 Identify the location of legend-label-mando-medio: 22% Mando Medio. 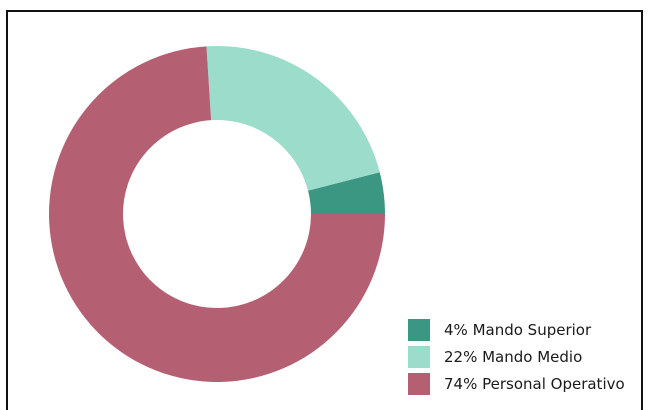
(513, 357).